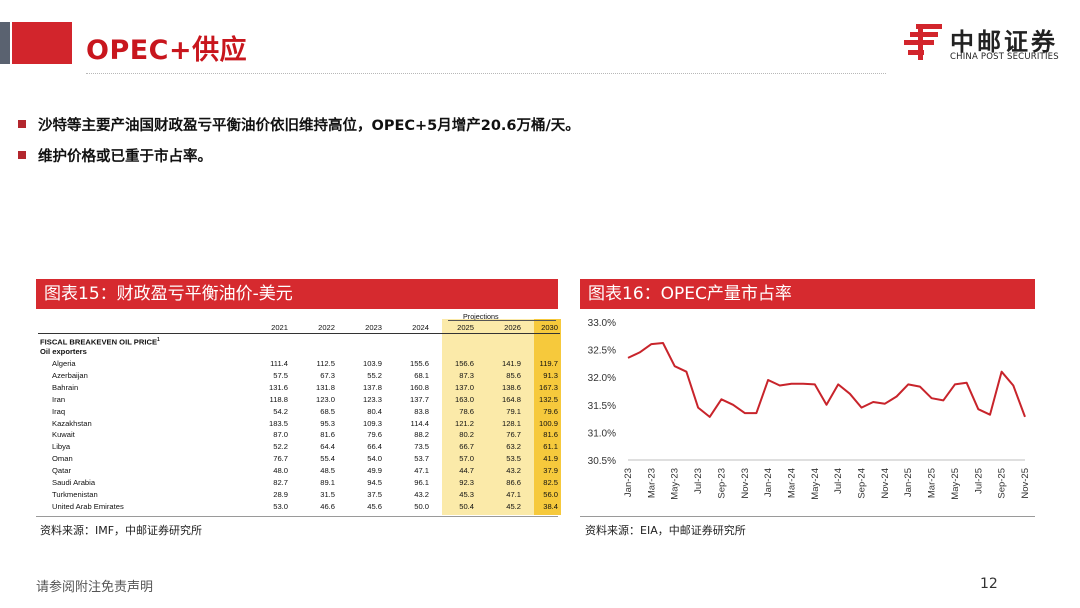 The image size is (1080, 608). I want to click on table-cell: 112.5, so click(325, 363).